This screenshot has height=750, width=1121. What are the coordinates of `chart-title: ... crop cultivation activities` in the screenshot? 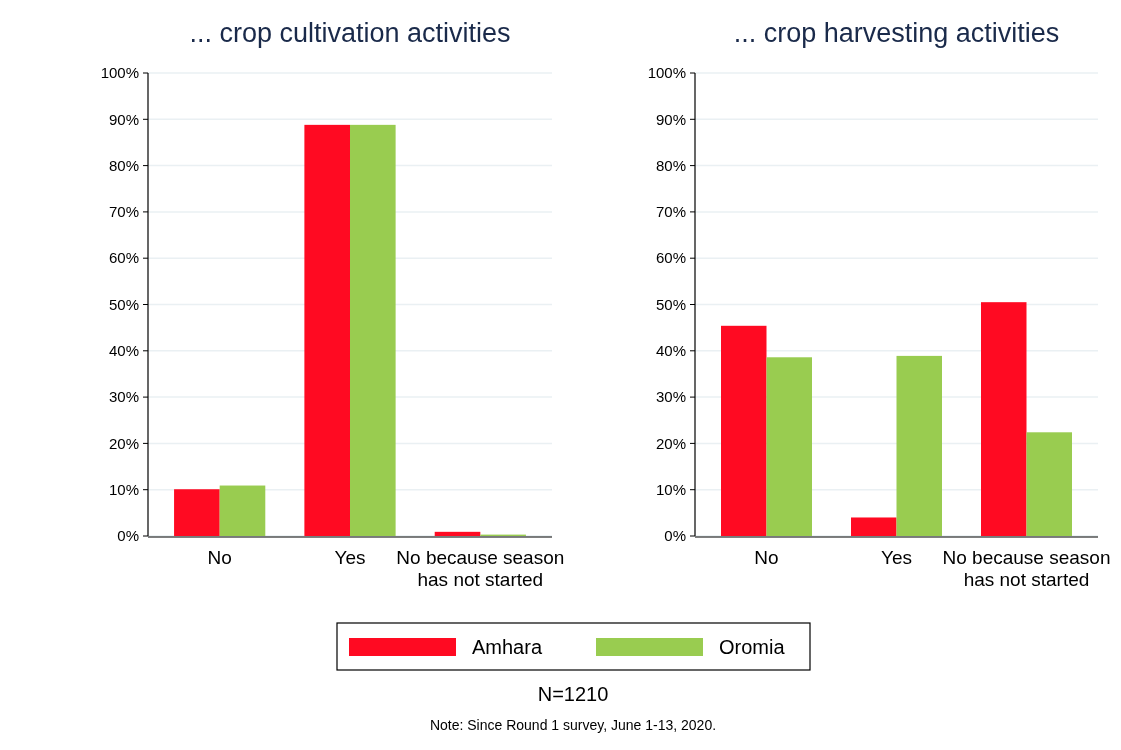 It's located at (350, 33).